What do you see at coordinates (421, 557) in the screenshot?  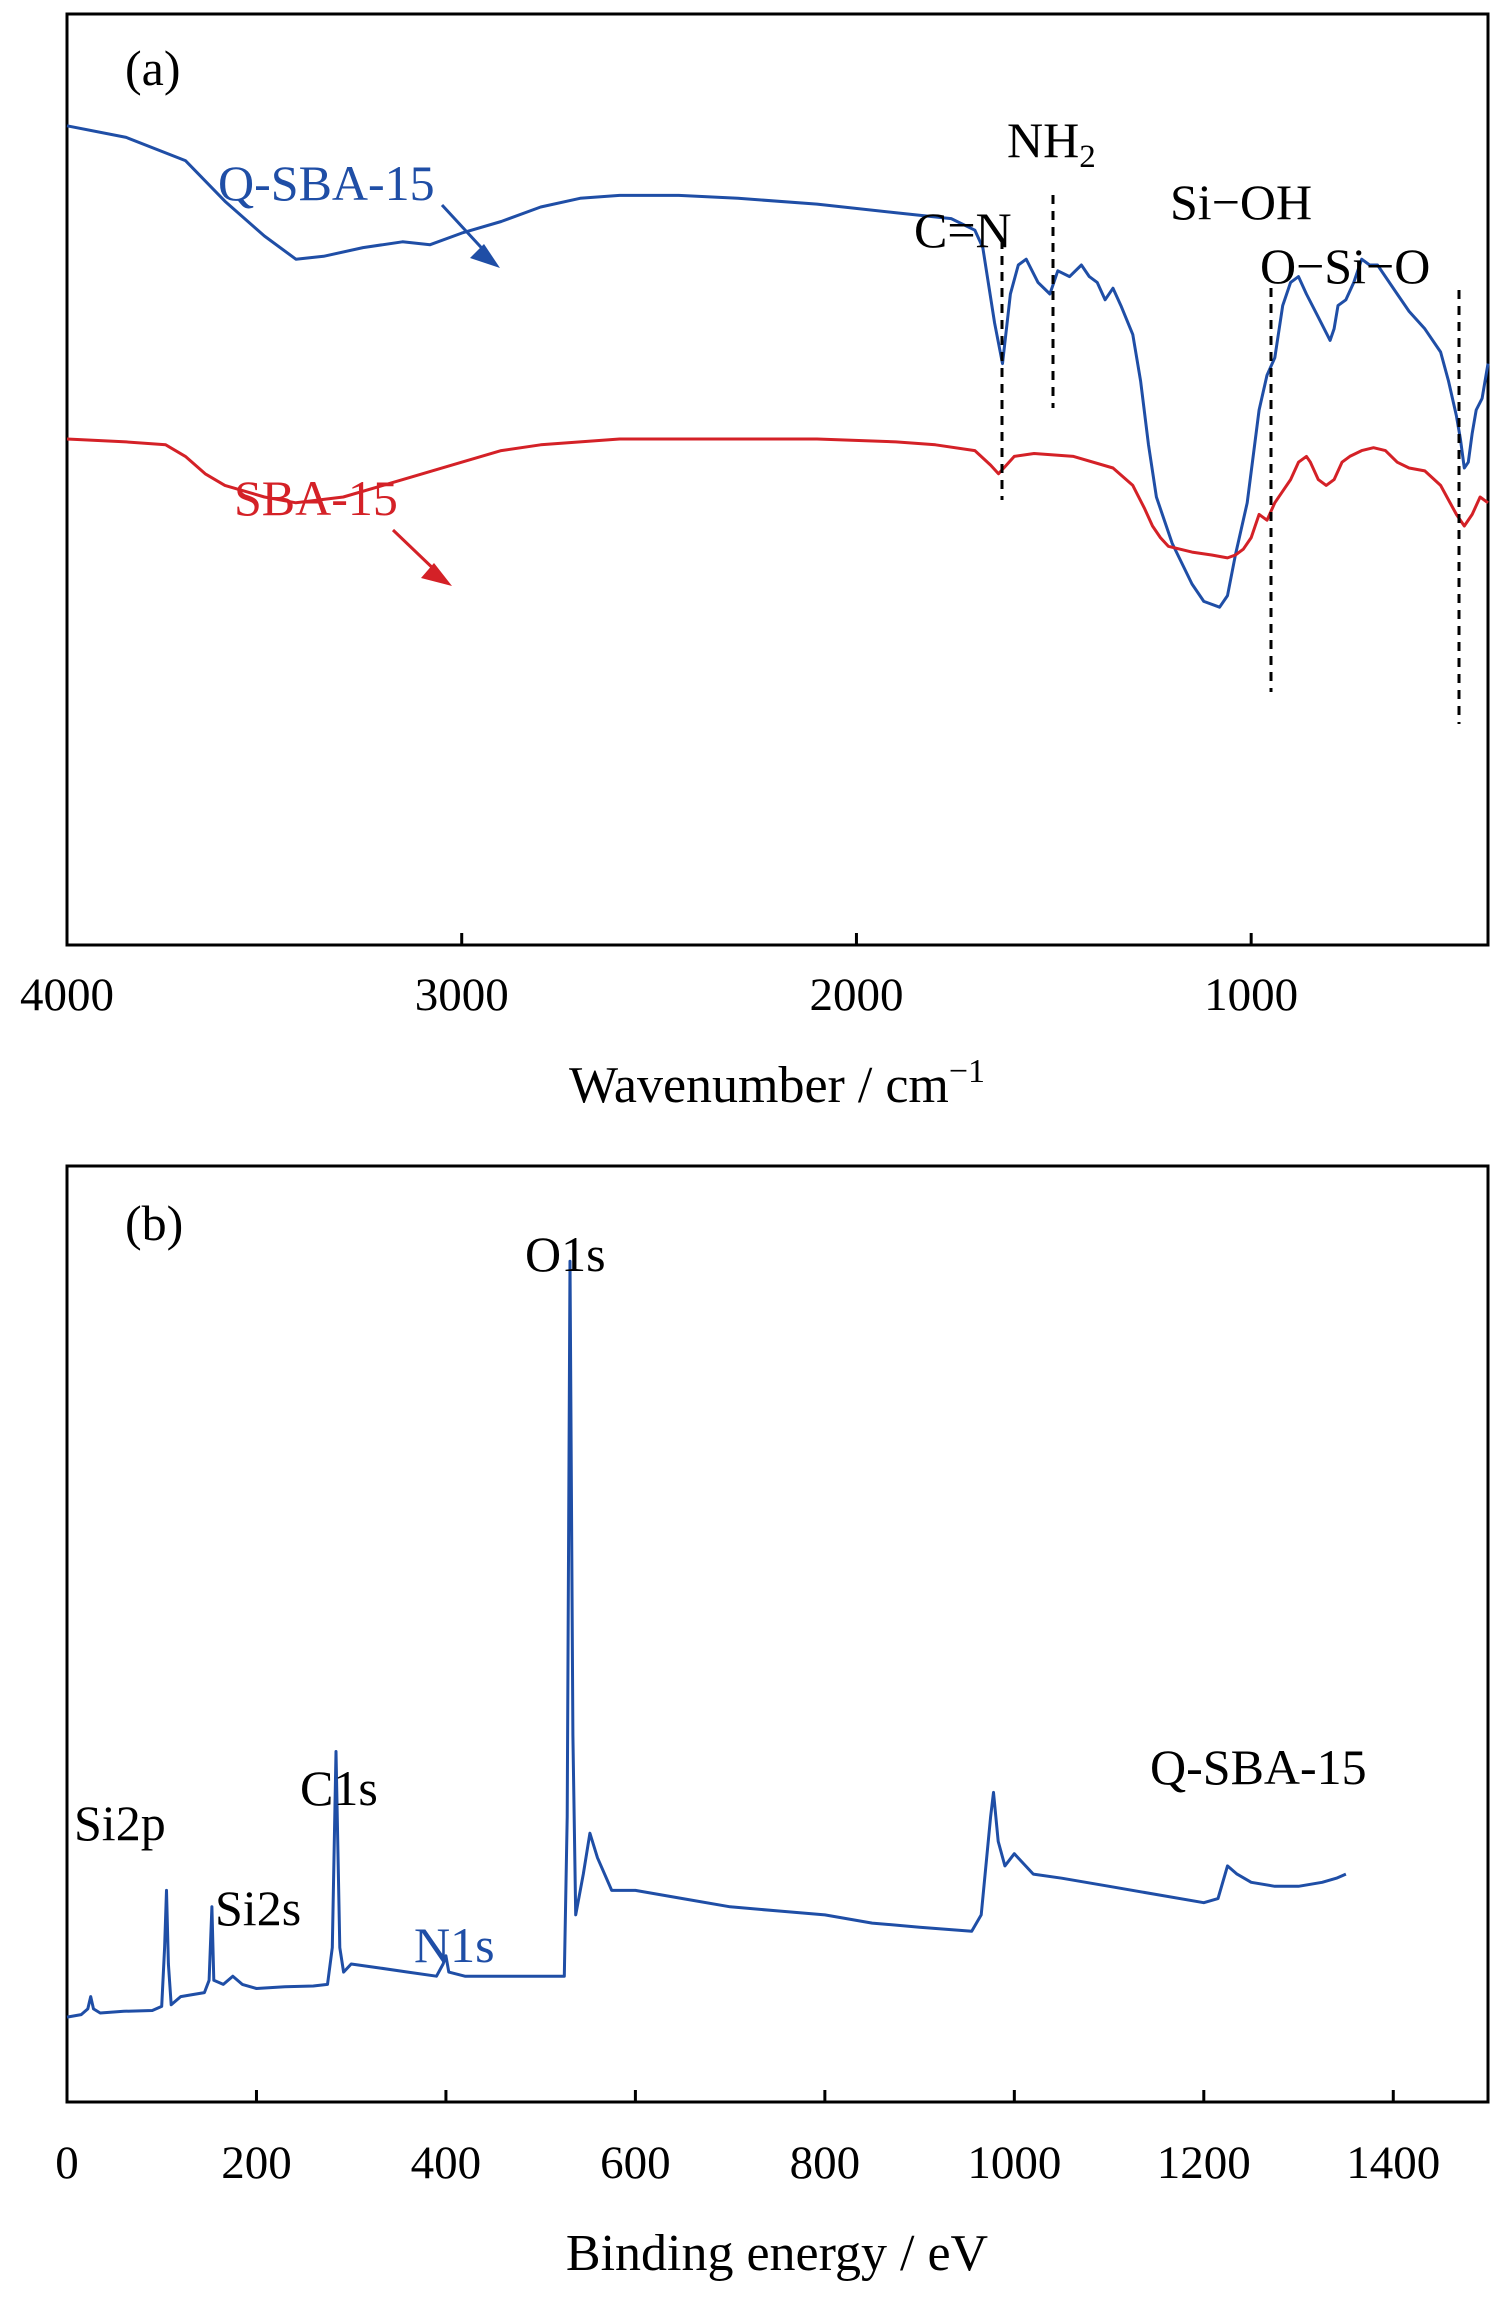 I see `sba-15-arrow` at bounding box center [421, 557].